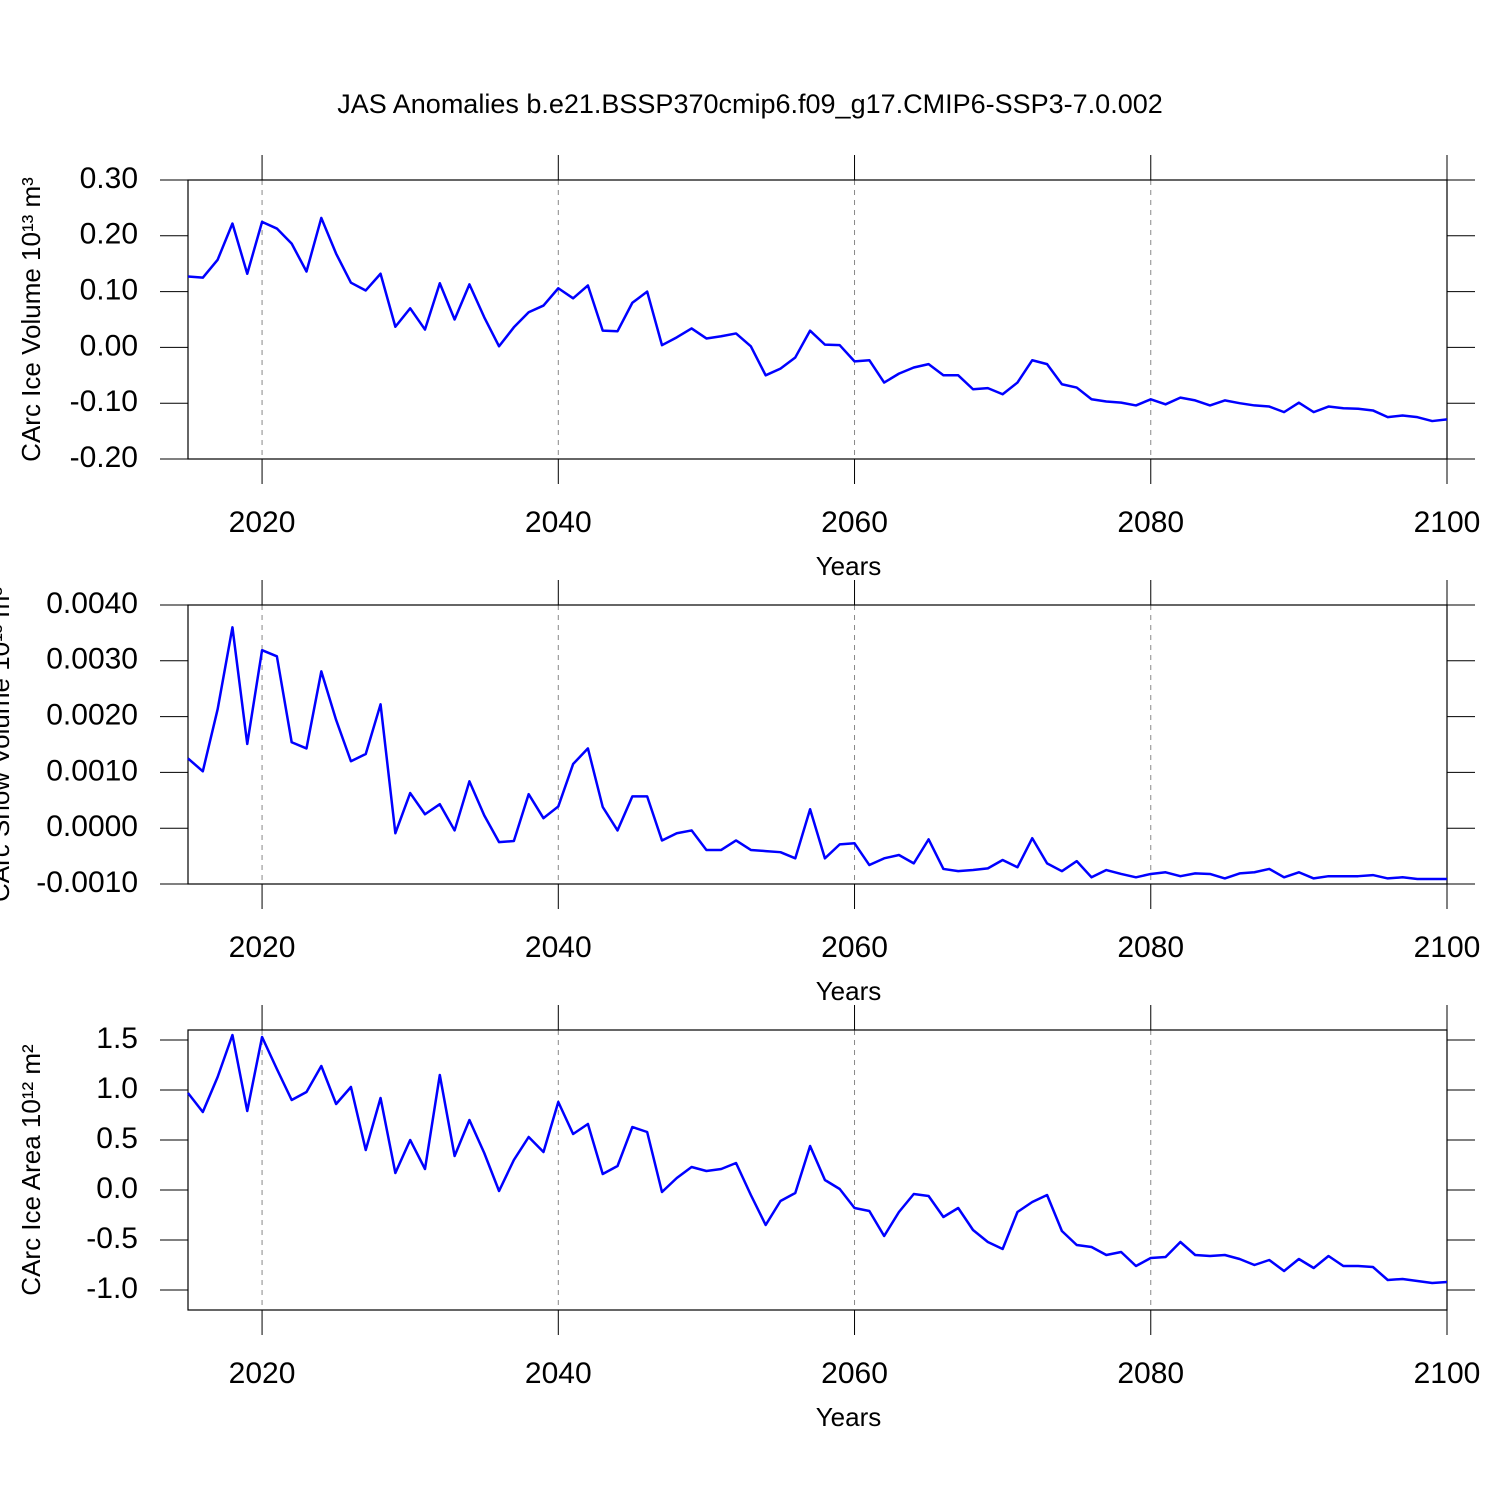 This screenshot has height=1500, width=1500. Describe the element at coordinates (92, 603) in the screenshot. I see `y-tick-label: 0.0040` at that location.